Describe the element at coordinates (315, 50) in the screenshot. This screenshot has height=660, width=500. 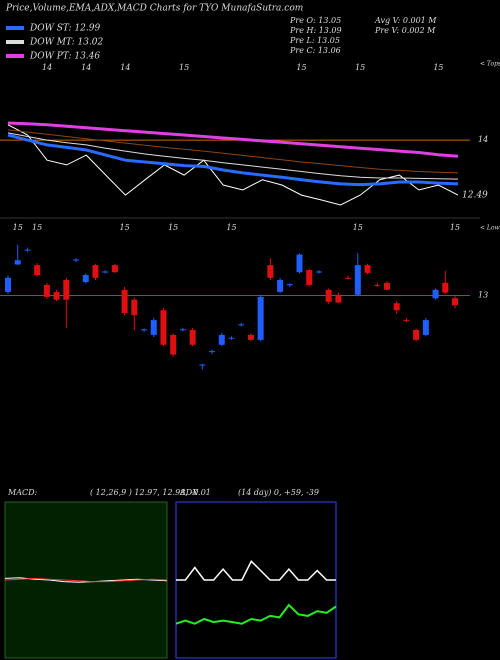
I see `info: Pre C: 13.06` at that location.